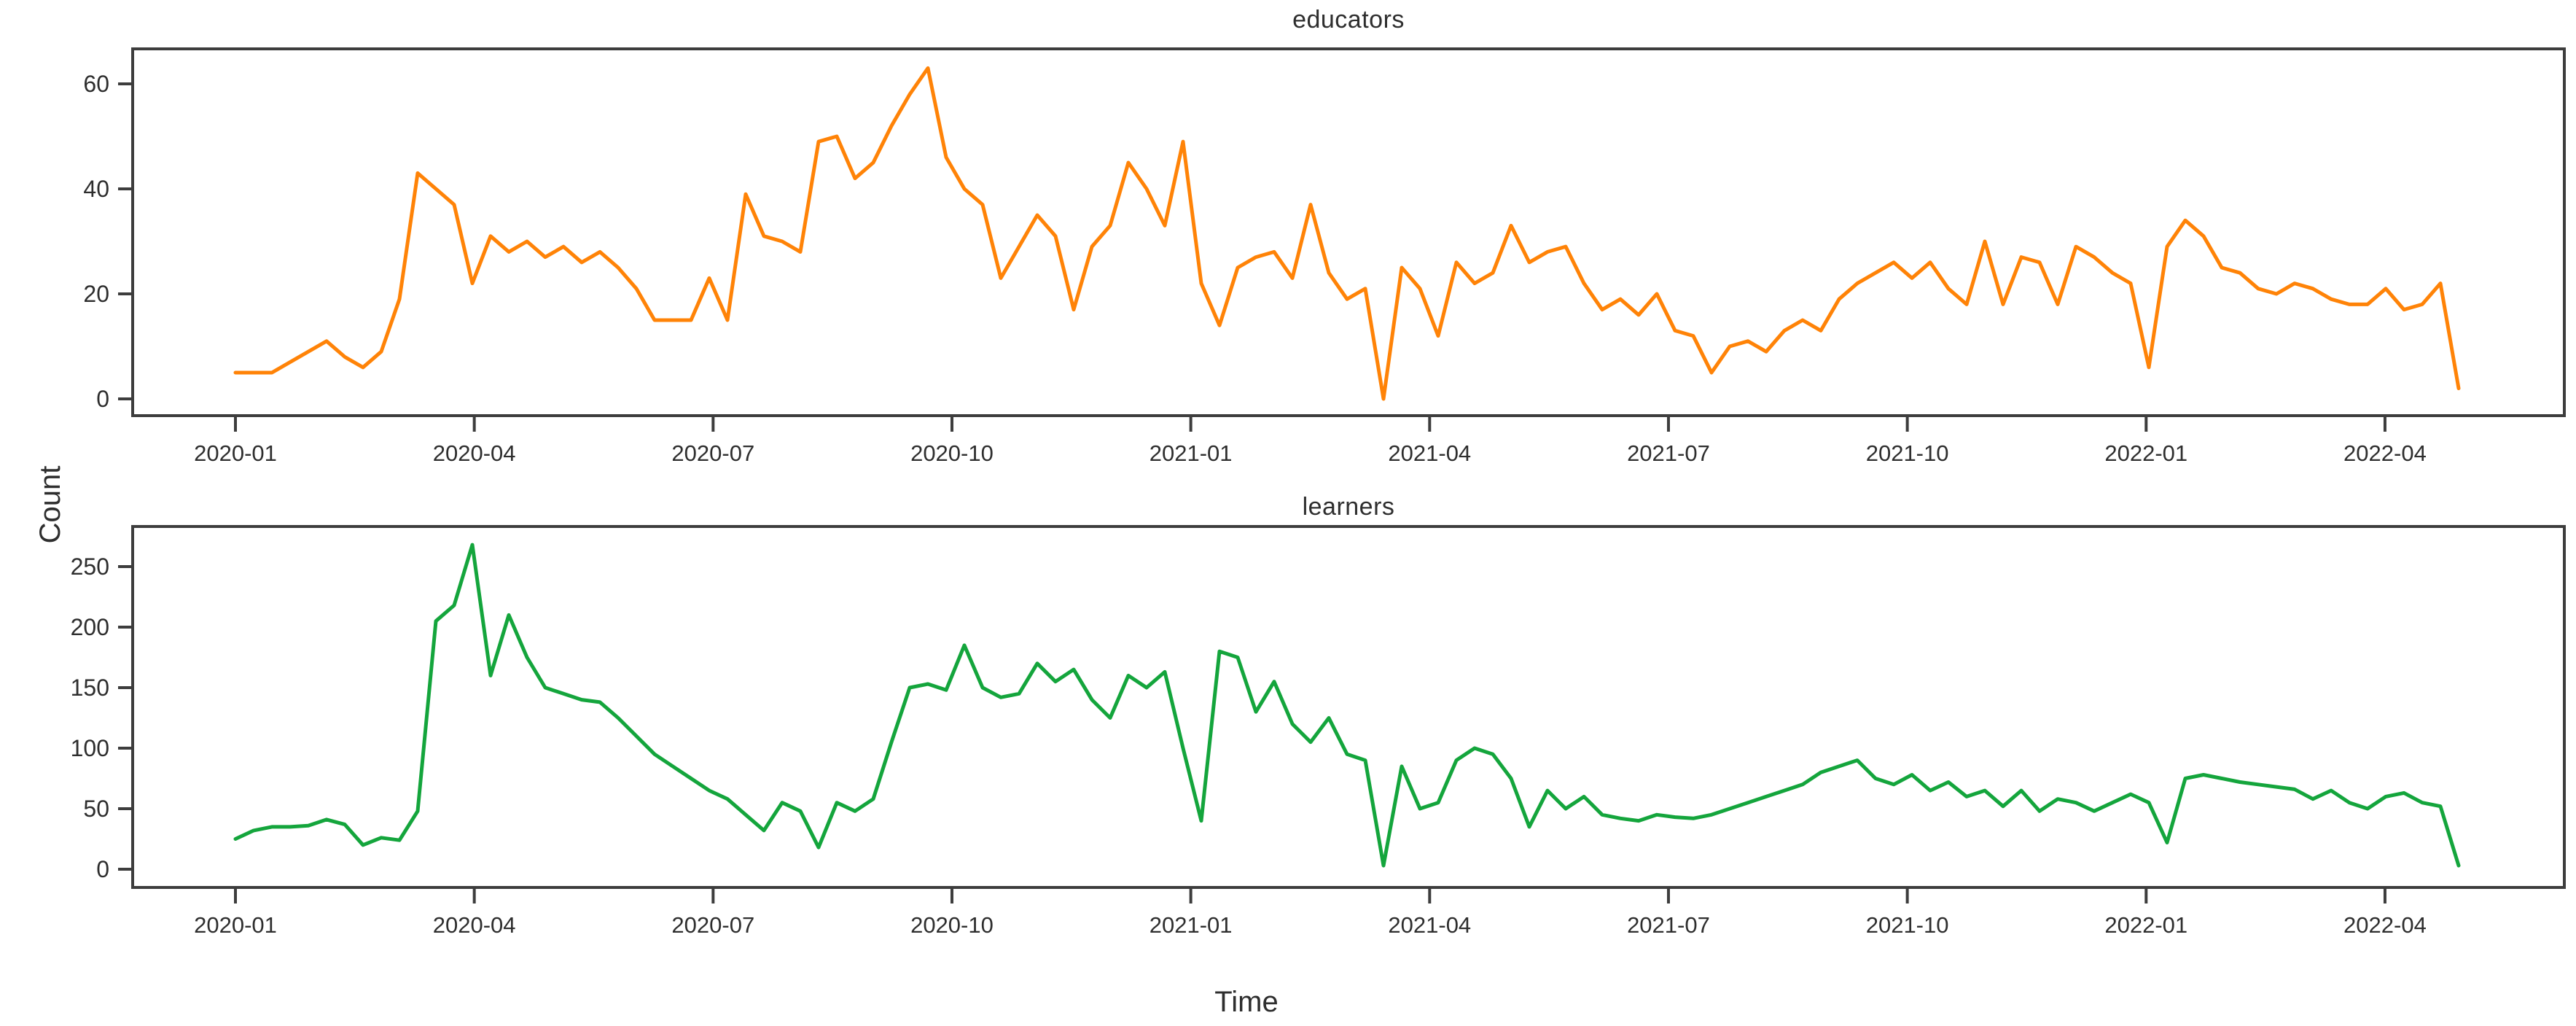 This screenshot has width=2576, height=1026. Describe the element at coordinates (96, 294) in the screenshot. I see `y-tick-label: 20` at that location.